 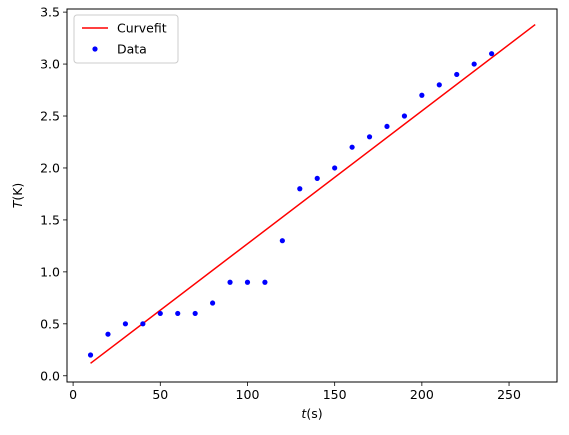 I want to click on y-tick-label-7: 3.5, so click(x=50, y=12).